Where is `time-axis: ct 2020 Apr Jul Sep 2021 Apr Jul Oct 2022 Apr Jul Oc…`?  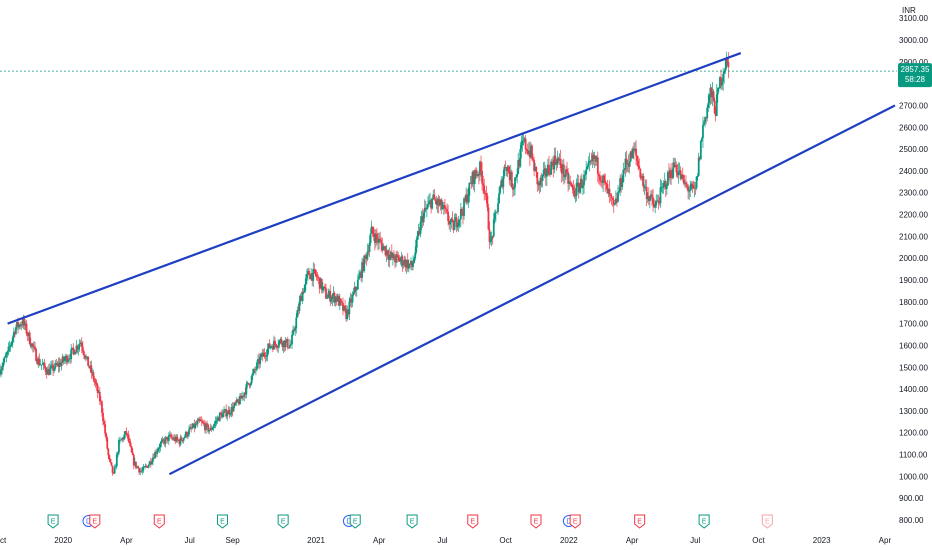
time-axis: ct 2020 Apr Jul Sep 2021 Apr Jul Oct 2022 Apr Jul Oc… is located at coordinates (445, 540).